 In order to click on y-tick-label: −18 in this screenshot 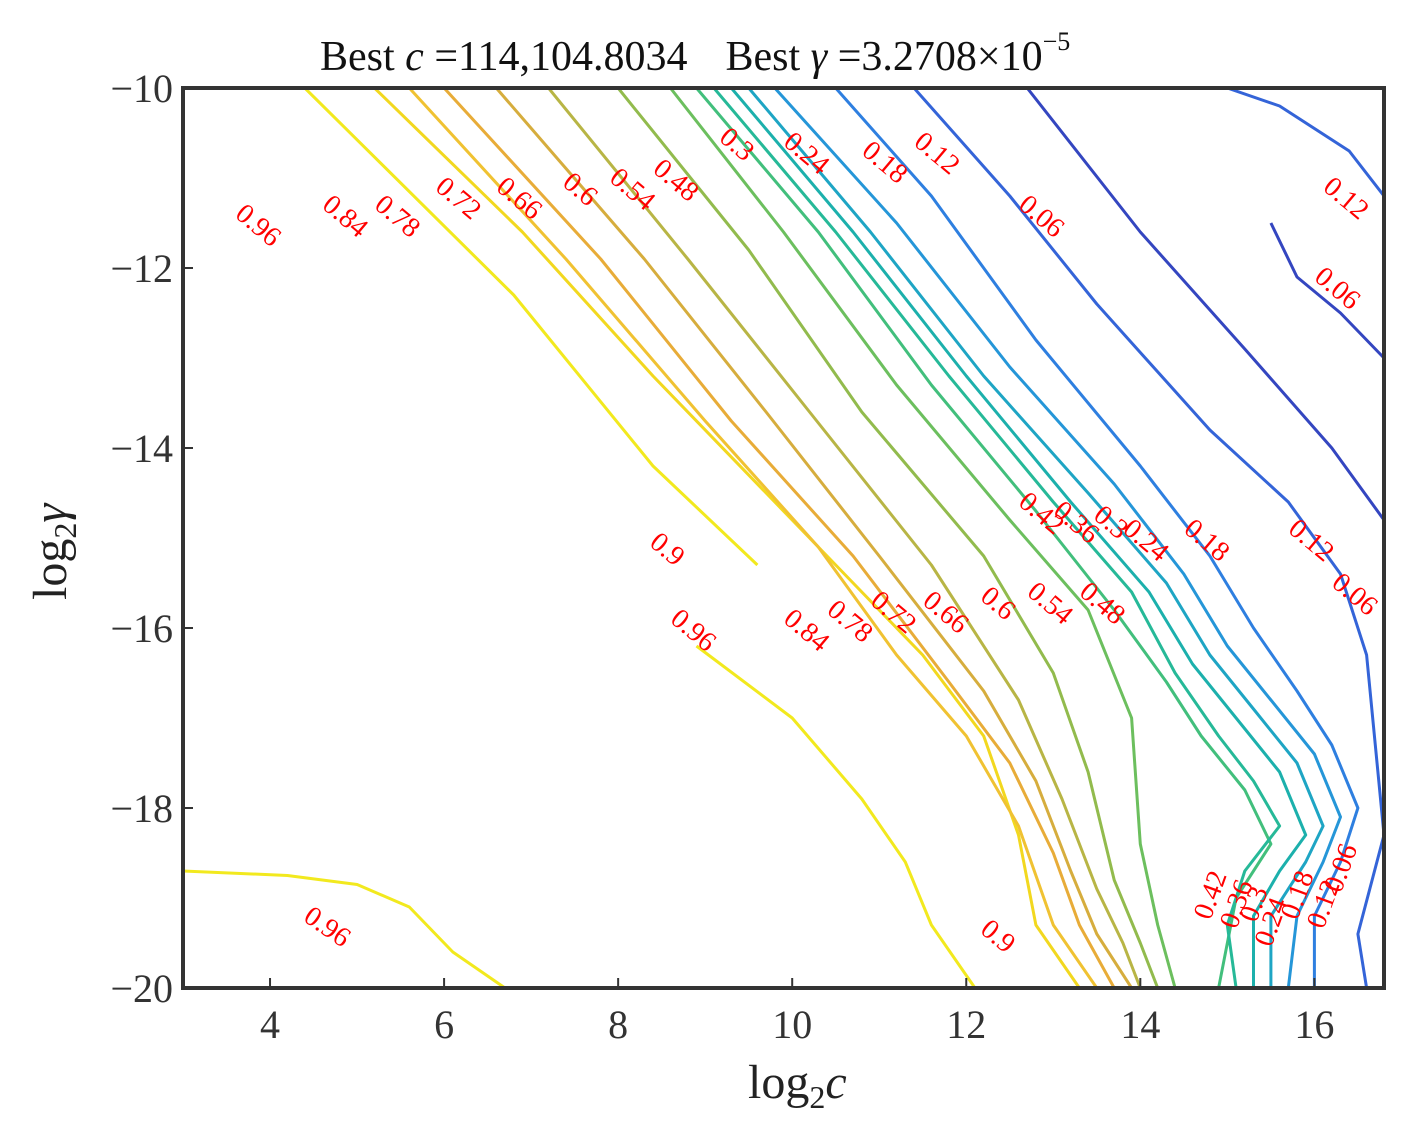, I will do `click(141, 808)`.